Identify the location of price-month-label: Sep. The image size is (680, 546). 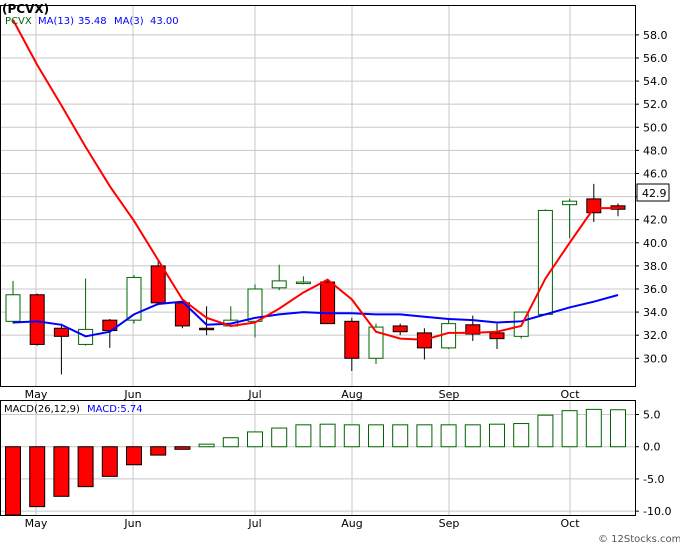
(449, 394).